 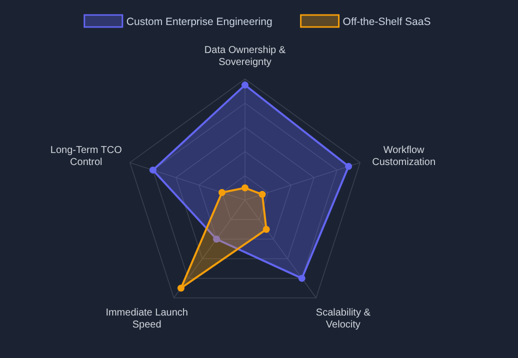 What do you see at coordinates (147, 318) in the screenshot?
I see `spoke-label: Immediate Launch Speed` at bounding box center [147, 318].